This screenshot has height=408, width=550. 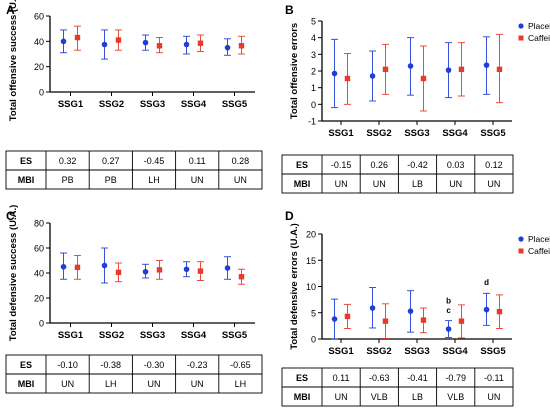 What do you see at coordinates (417, 397) in the screenshot?
I see `table-cell: LB` at bounding box center [417, 397].